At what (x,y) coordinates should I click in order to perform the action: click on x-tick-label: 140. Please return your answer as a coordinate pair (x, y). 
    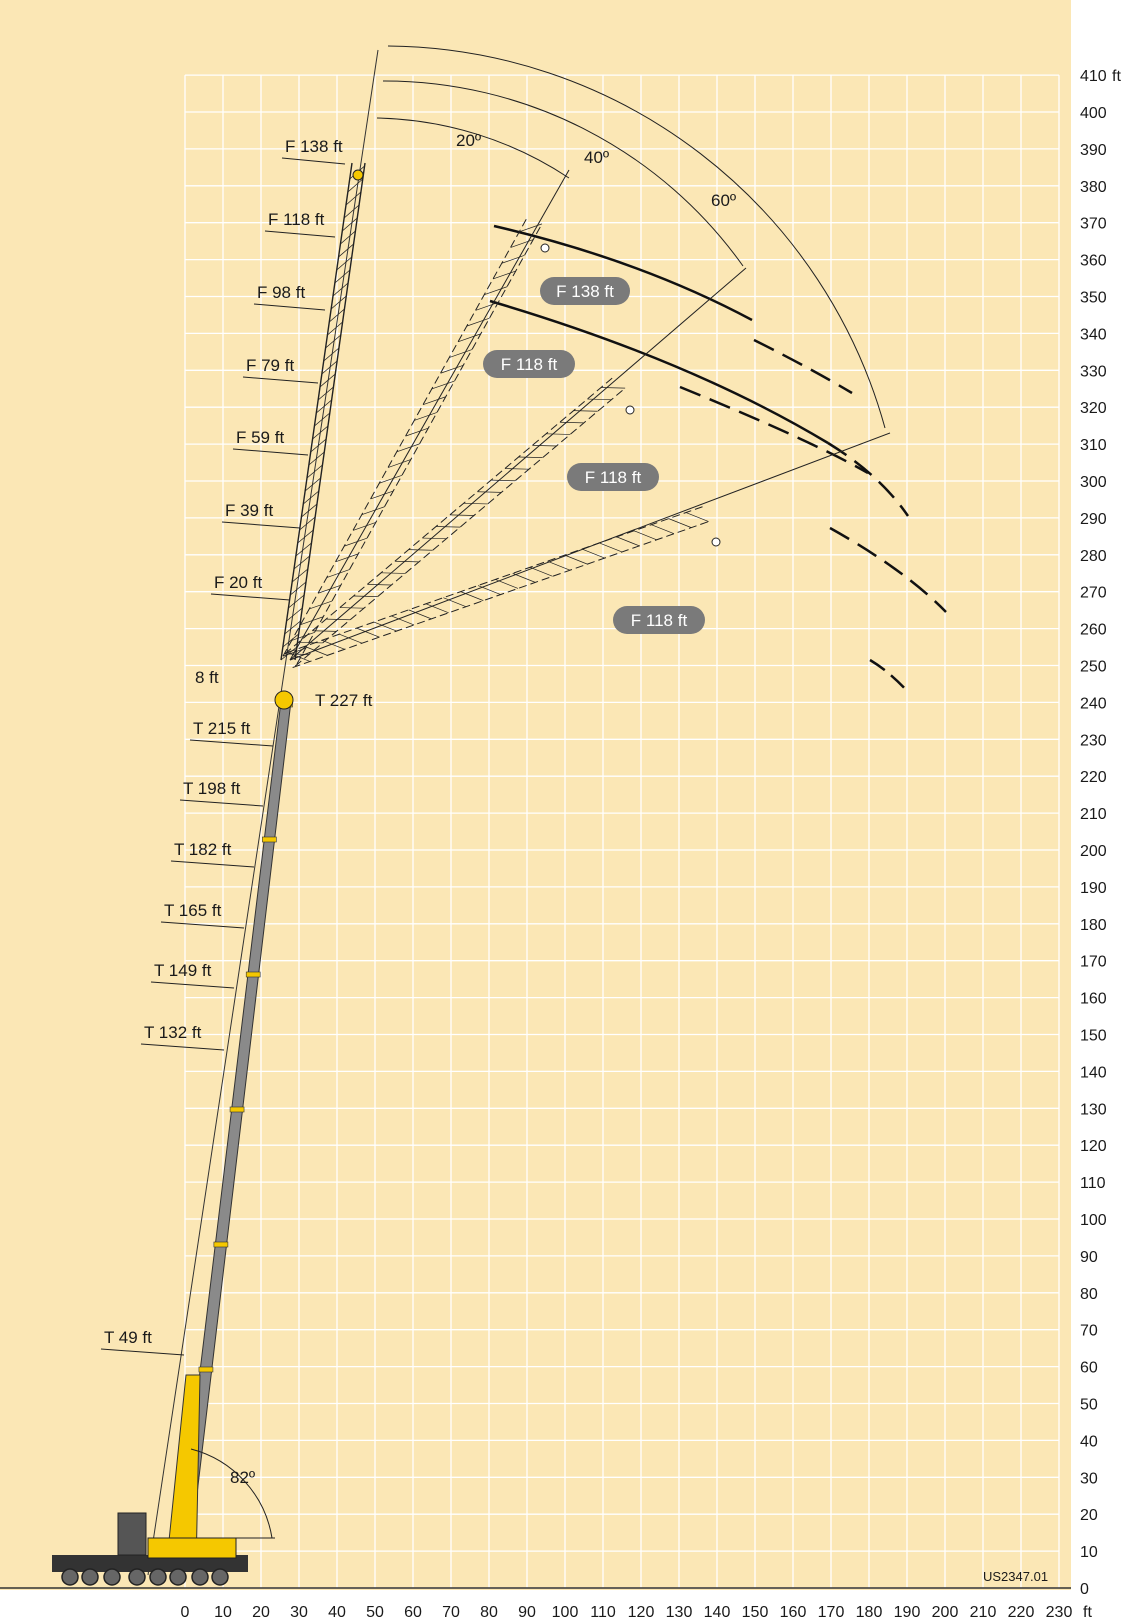
    Looking at the image, I should click on (717, 1612).